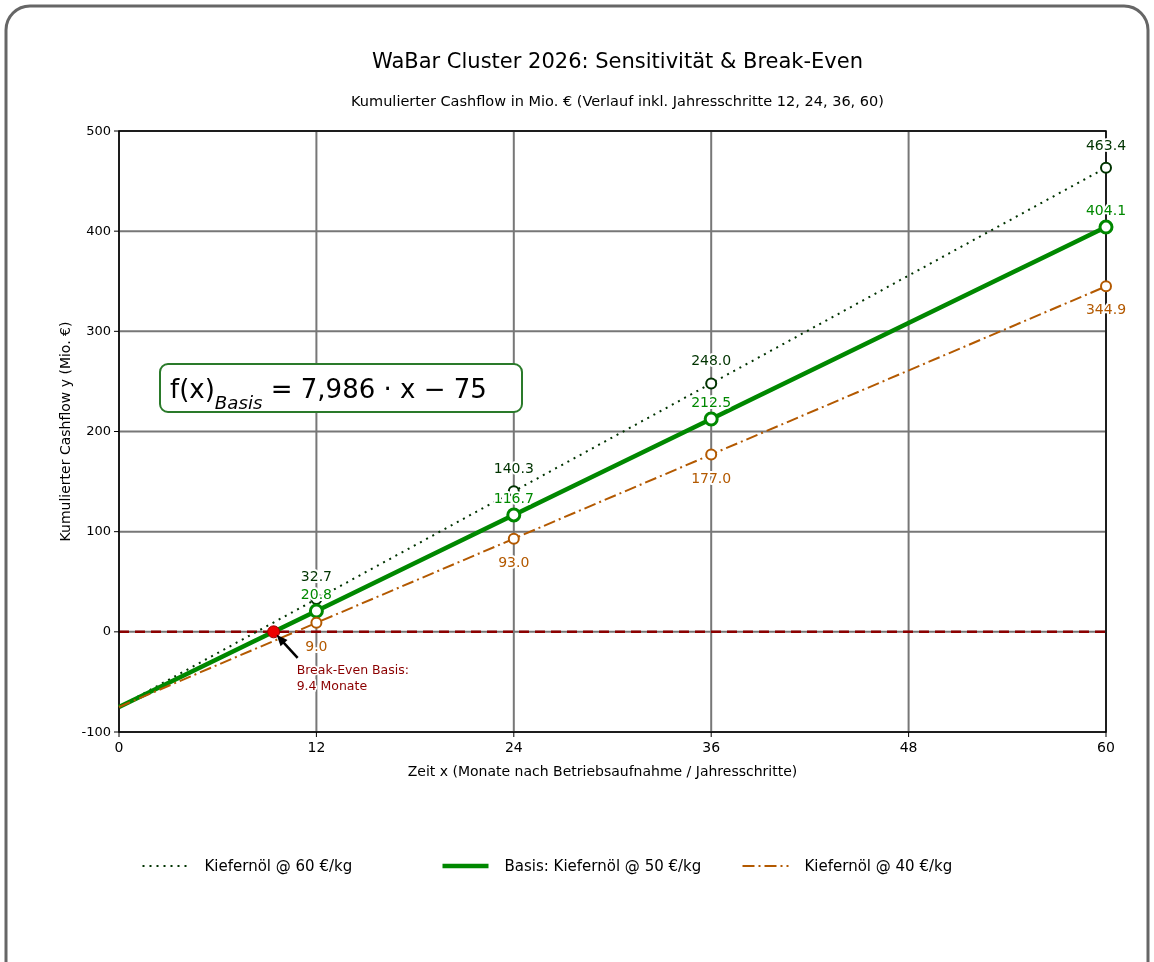  Describe the element at coordinates (98, 531) in the screenshot. I see `y-tick-label: 100` at that location.